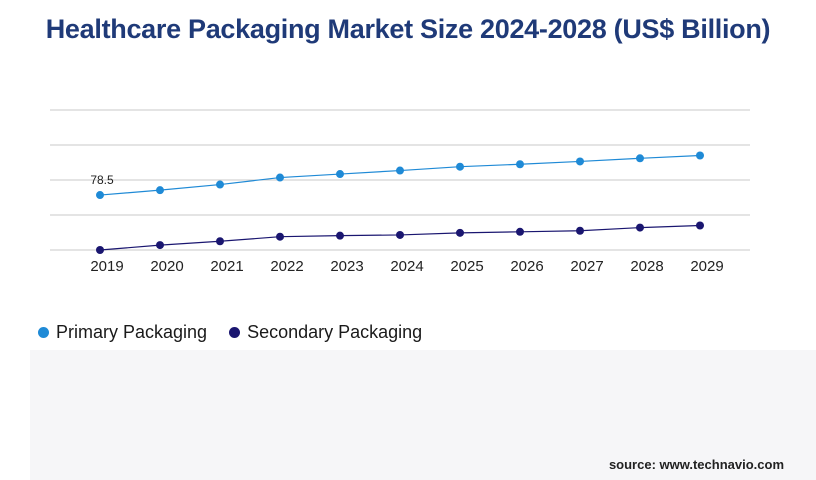 The image size is (816, 480). I want to click on legend-item-secondary: Secondary Packaging, so click(325, 332).